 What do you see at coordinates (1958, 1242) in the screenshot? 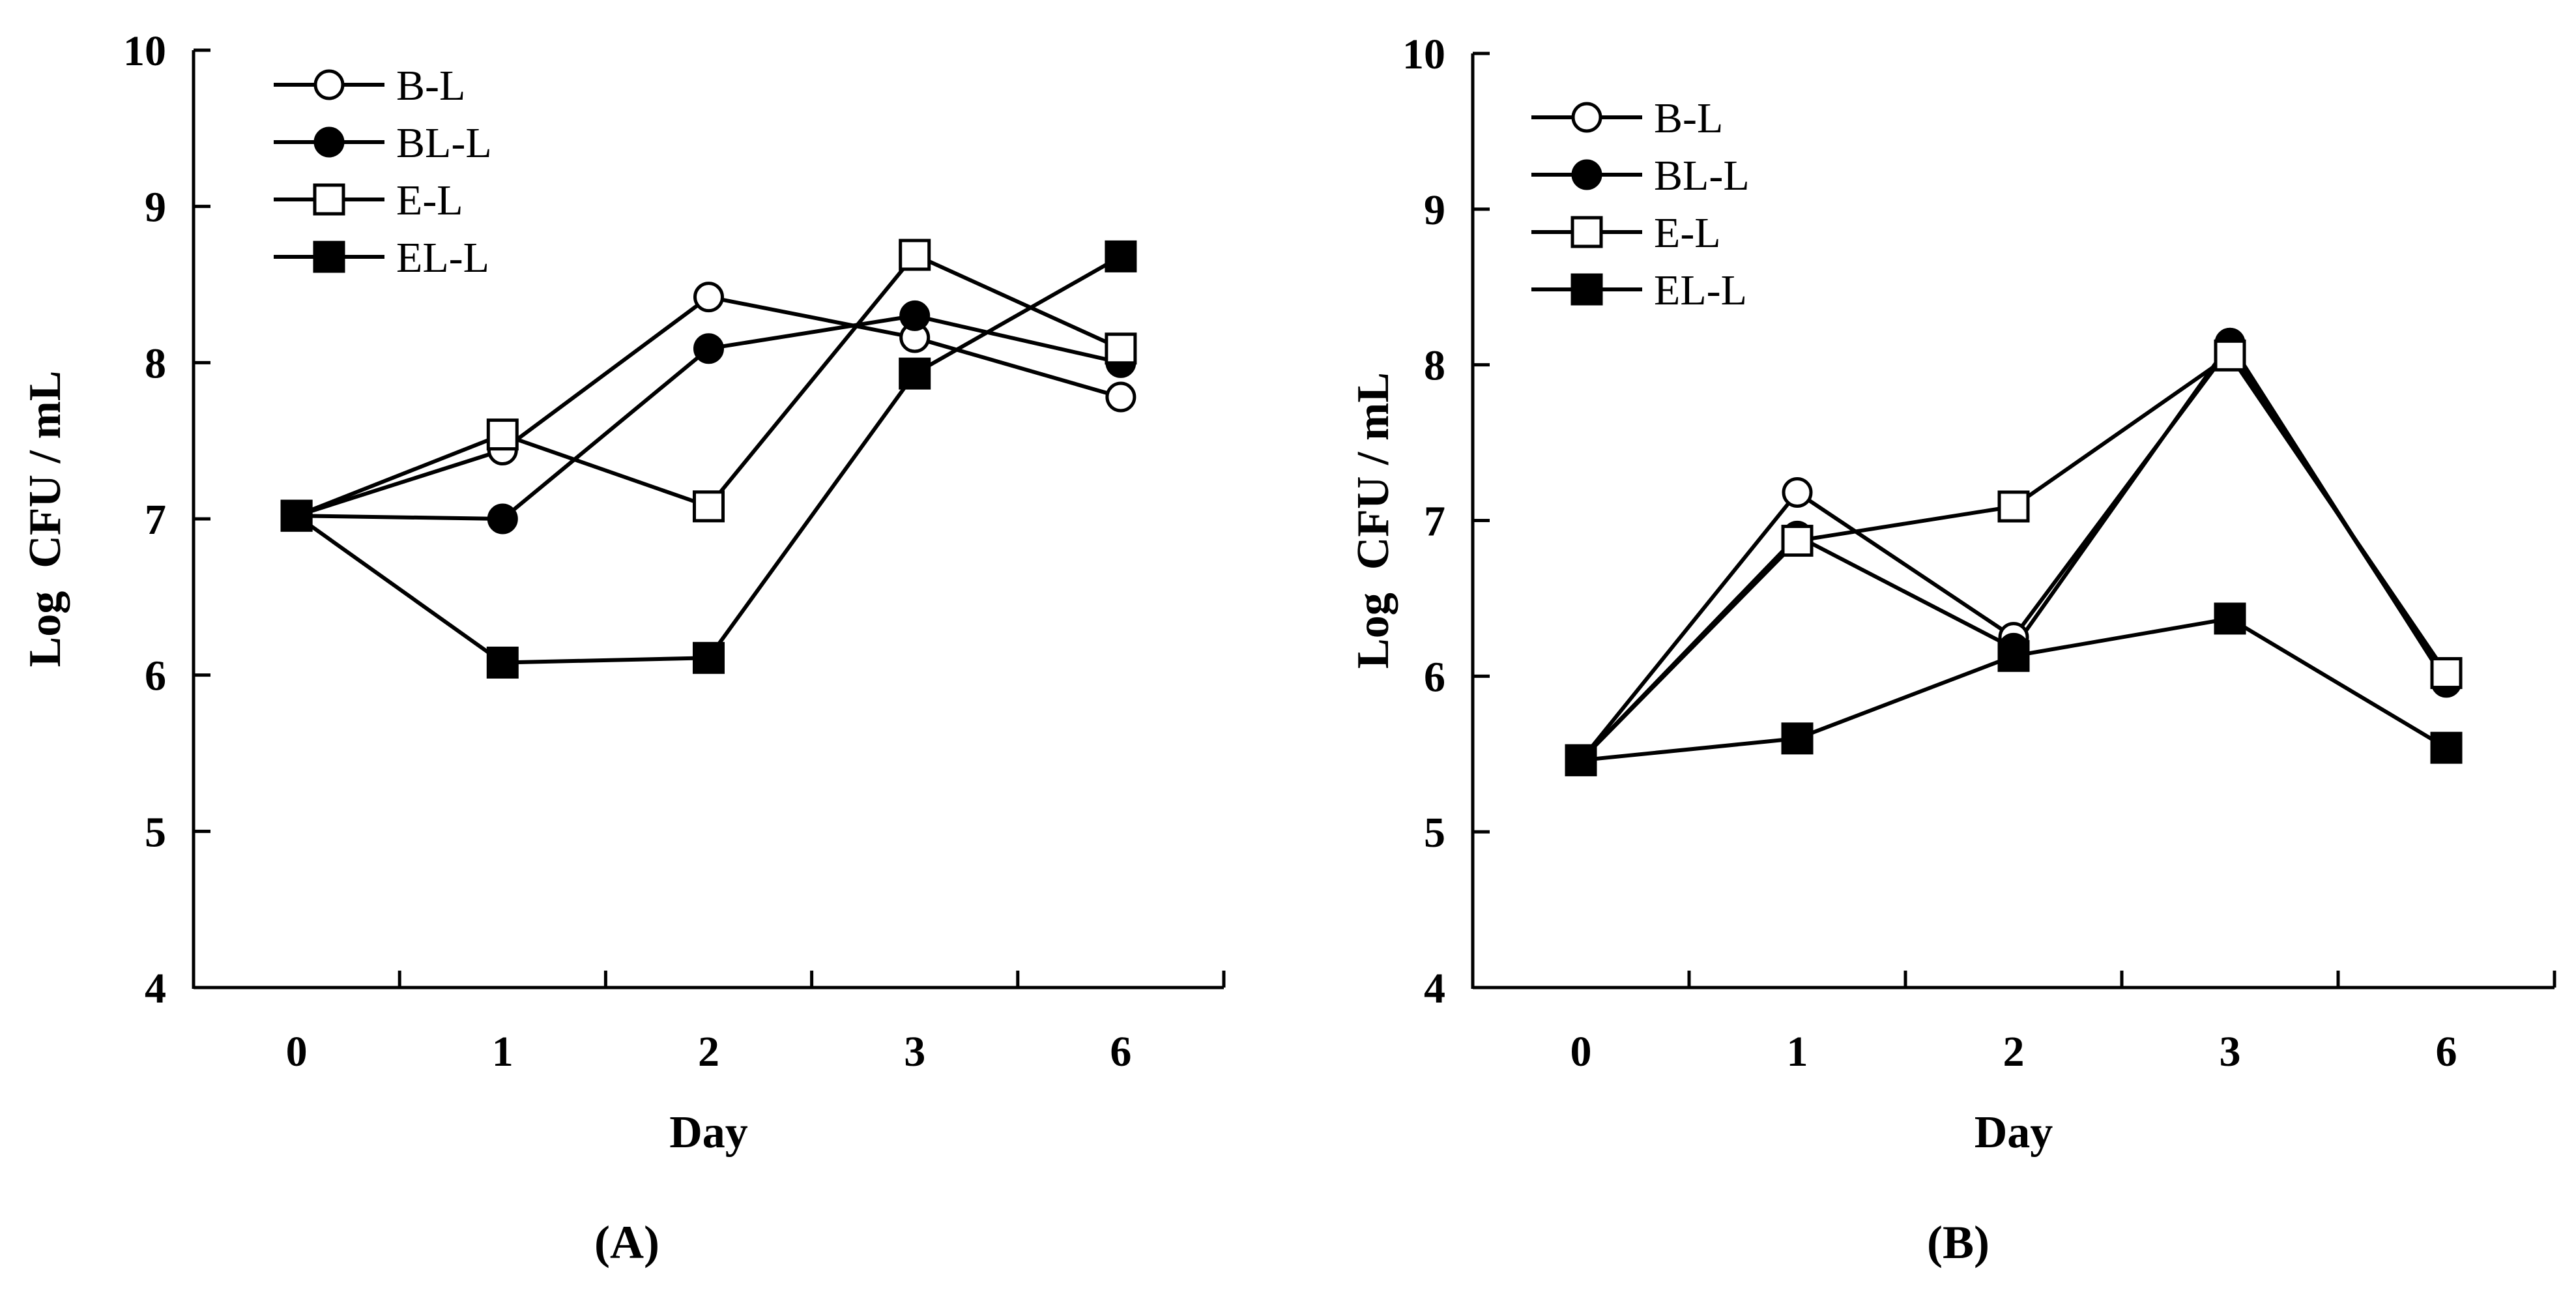
I see `panel-label: (B)` at bounding box center [1958, 1242].